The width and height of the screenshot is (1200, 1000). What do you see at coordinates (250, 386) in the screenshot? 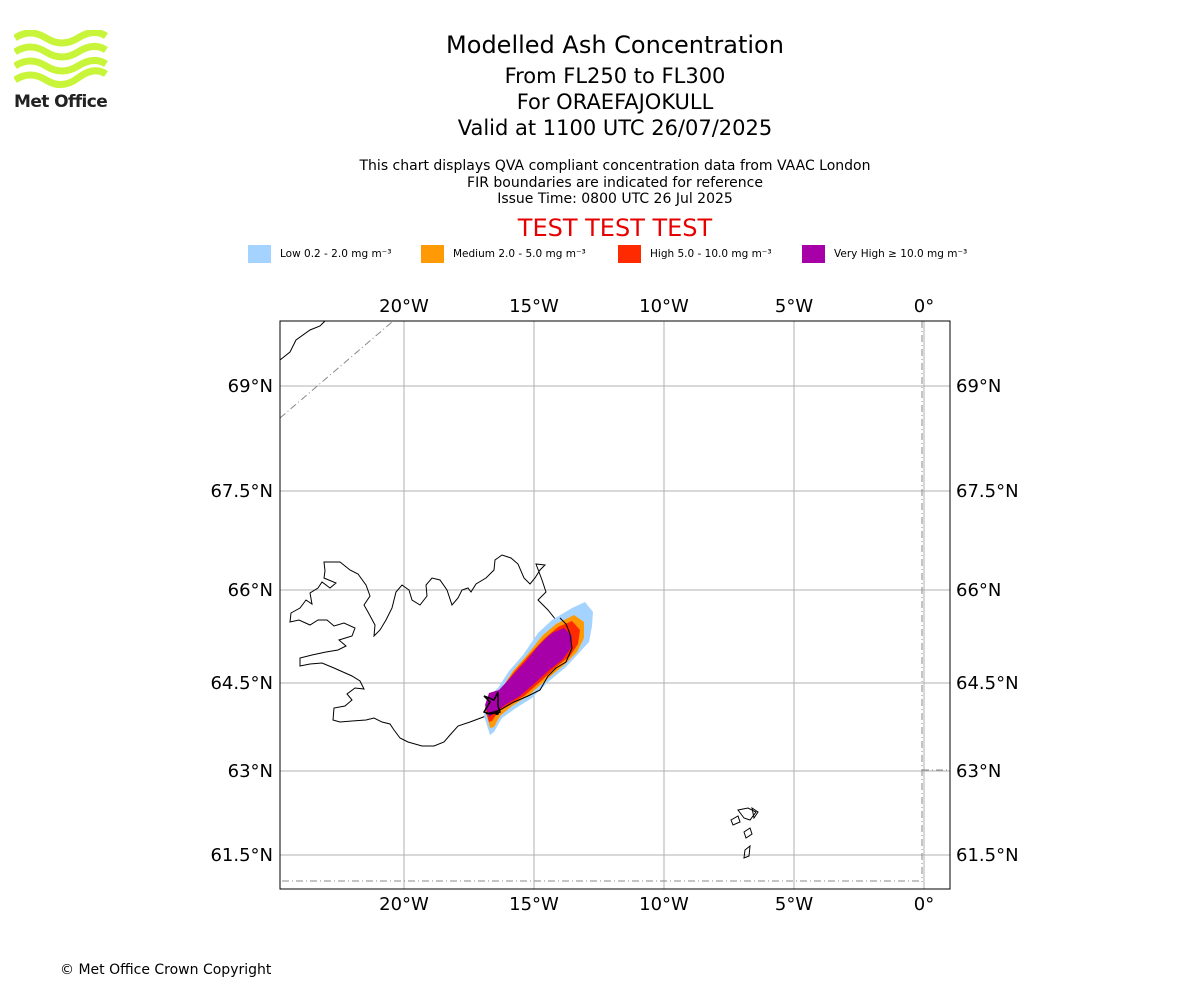
I see `lat-tick-left-1: 69°N` at bounding box center [250, 386].